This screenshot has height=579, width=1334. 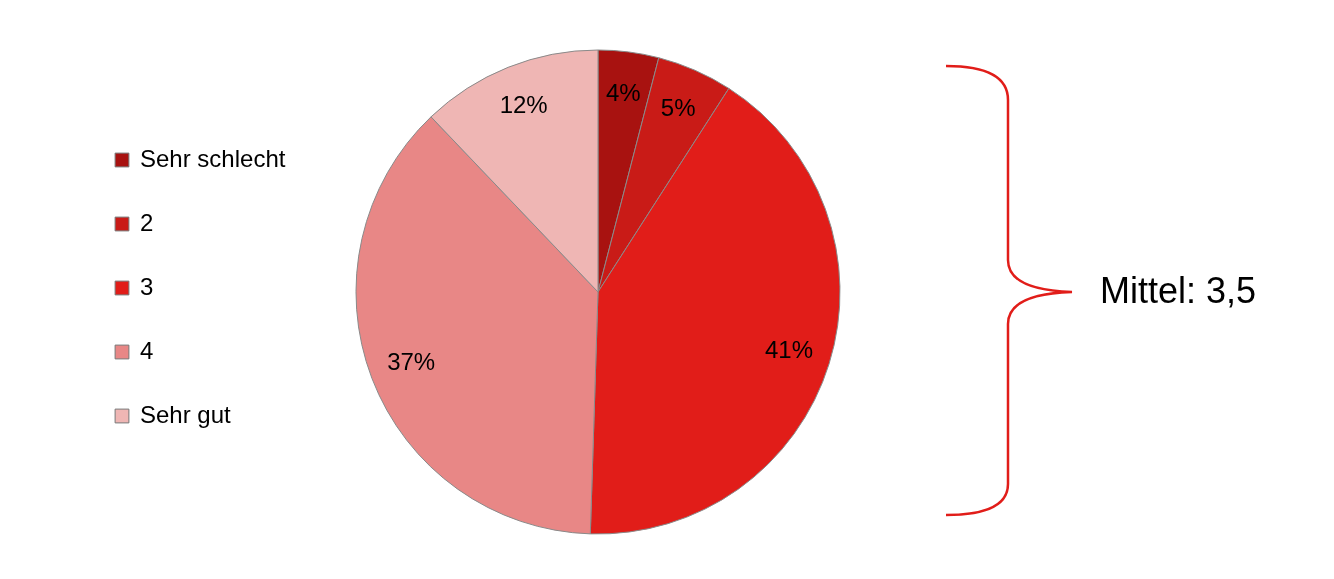 I want to click on data-label: 4%, so click(x=623, y=92).